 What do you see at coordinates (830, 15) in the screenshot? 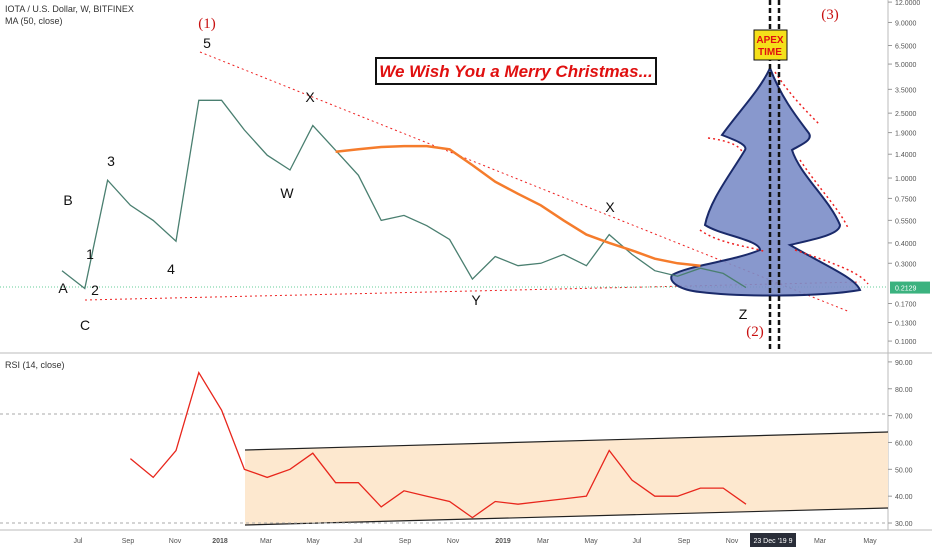
I see `wave-label: (3)` at bounding box center [830, 15].